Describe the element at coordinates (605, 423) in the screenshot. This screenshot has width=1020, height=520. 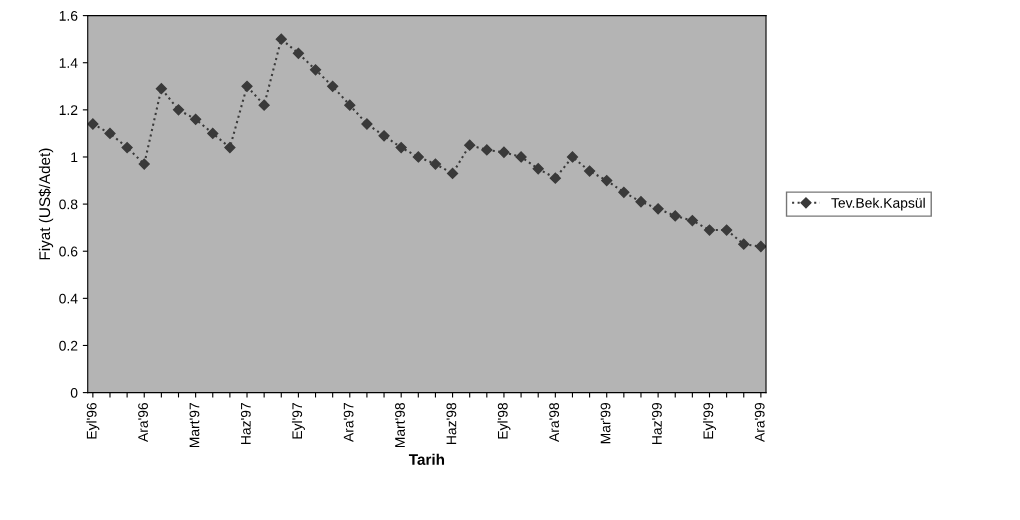
I see `x-tick-label: Mar'99` at that location.